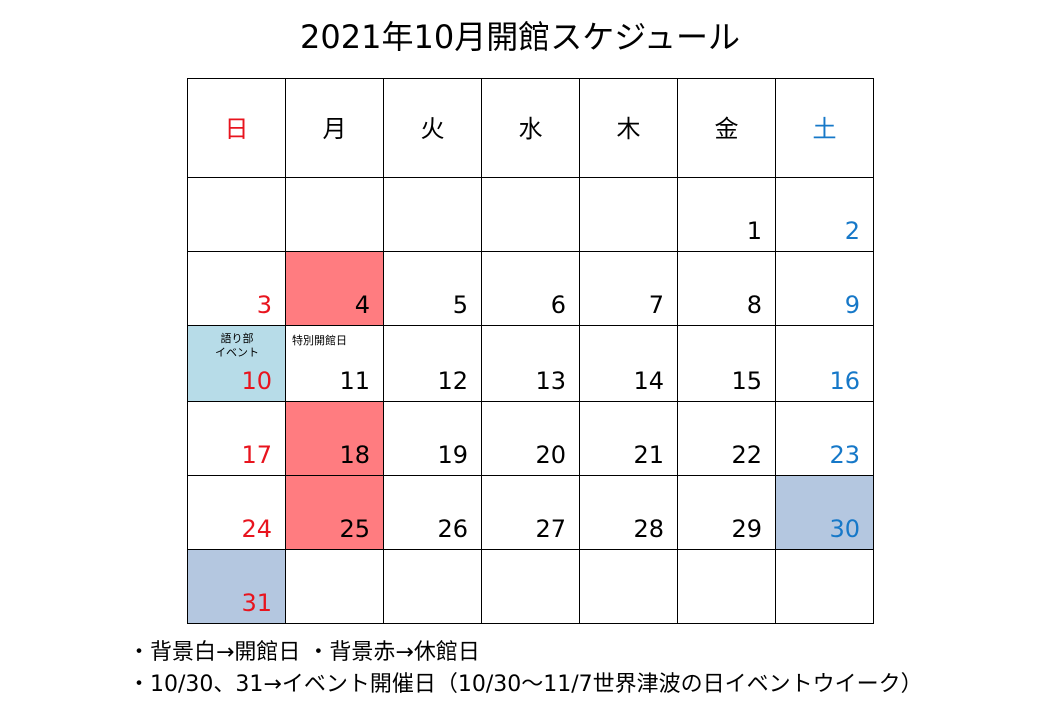 This screenshot has height=720, width=1040. I want to click on day-cell-event: 語り部 イベント 10, so click(236, 363).